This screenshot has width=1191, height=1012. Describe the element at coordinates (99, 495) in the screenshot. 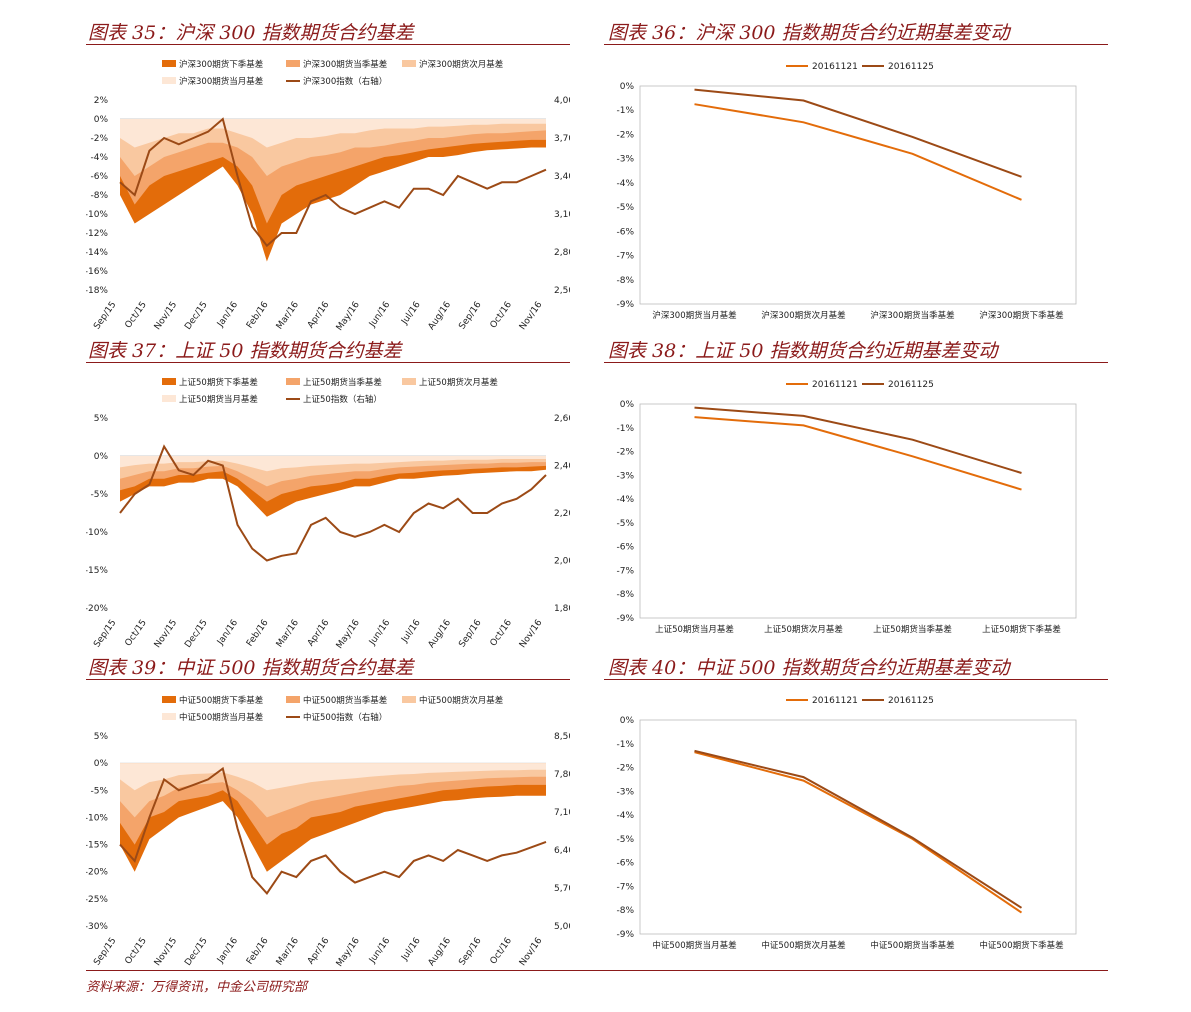

I see `y-left-tick-label: -5%` at that location.